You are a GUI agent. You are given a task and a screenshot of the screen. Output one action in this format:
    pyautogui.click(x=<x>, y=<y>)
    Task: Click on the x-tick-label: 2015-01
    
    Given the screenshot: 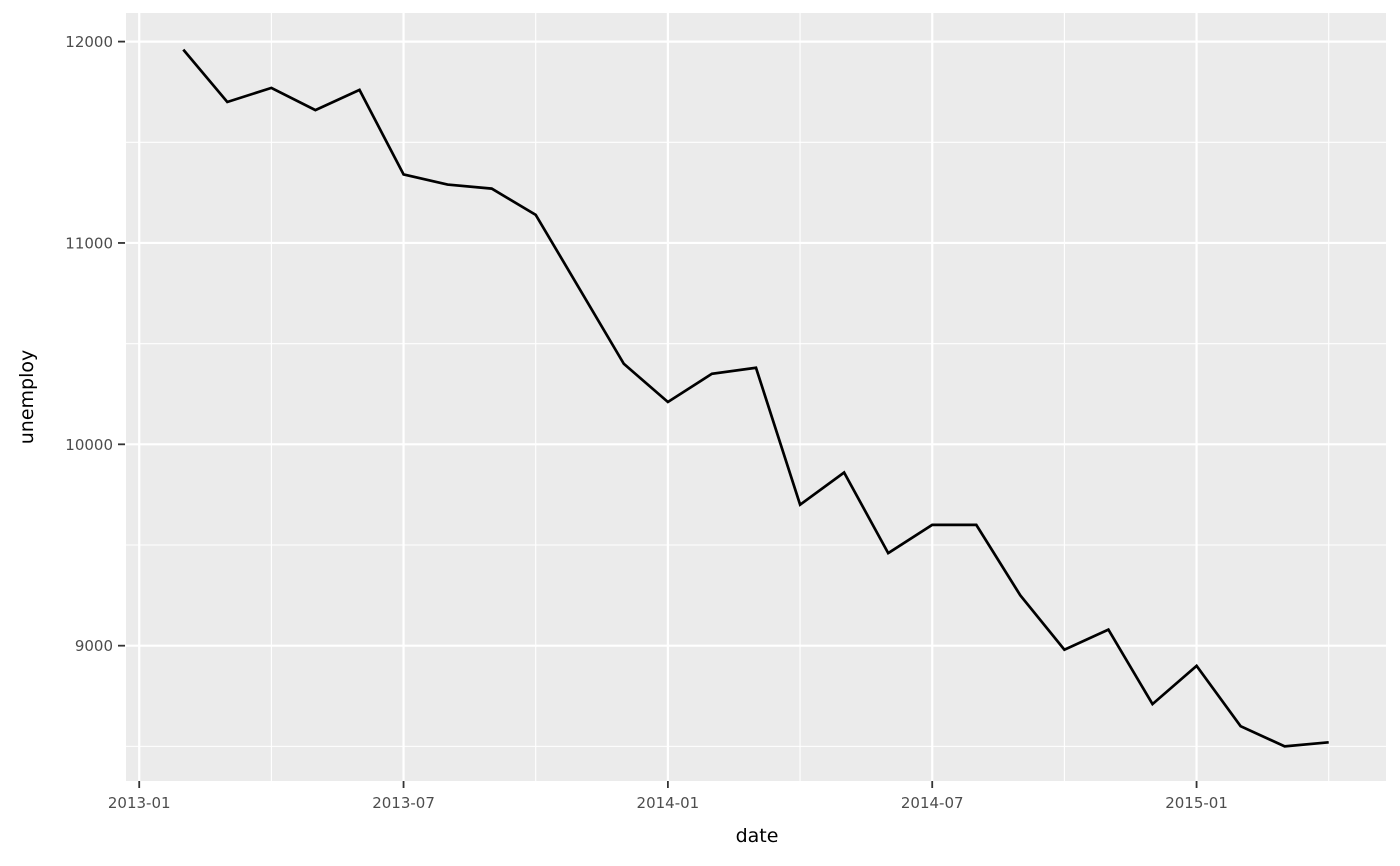 What is the action you would take?
    pyautogui.click(x=1196, y=803)
    